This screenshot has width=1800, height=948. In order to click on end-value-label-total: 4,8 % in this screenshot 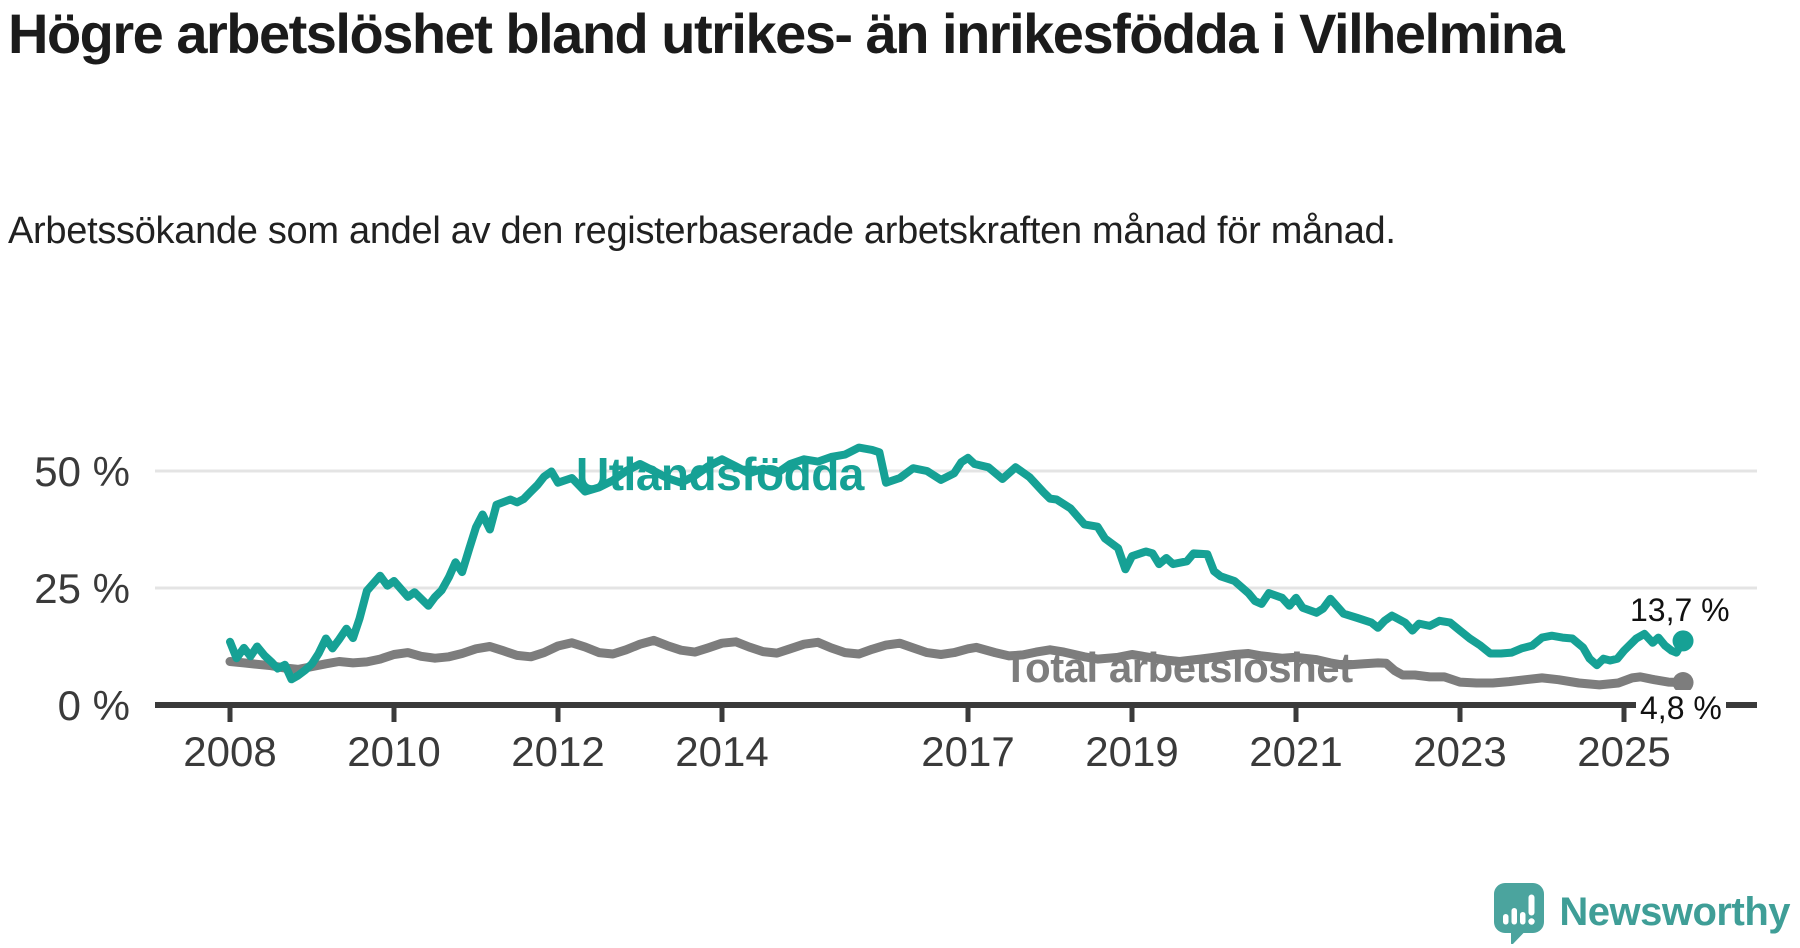, I will do `click(1681, 708)`.